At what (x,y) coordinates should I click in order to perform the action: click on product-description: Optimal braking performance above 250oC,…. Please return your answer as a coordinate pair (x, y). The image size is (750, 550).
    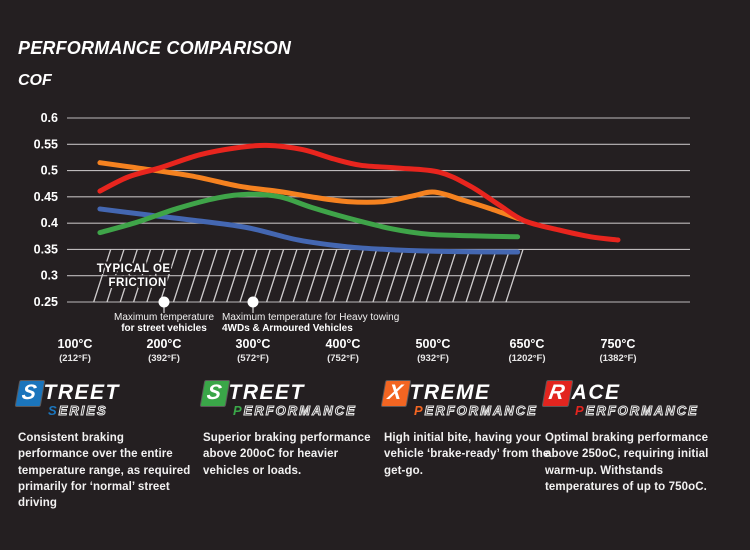
    Looking at the image, I should click on (627, 462).